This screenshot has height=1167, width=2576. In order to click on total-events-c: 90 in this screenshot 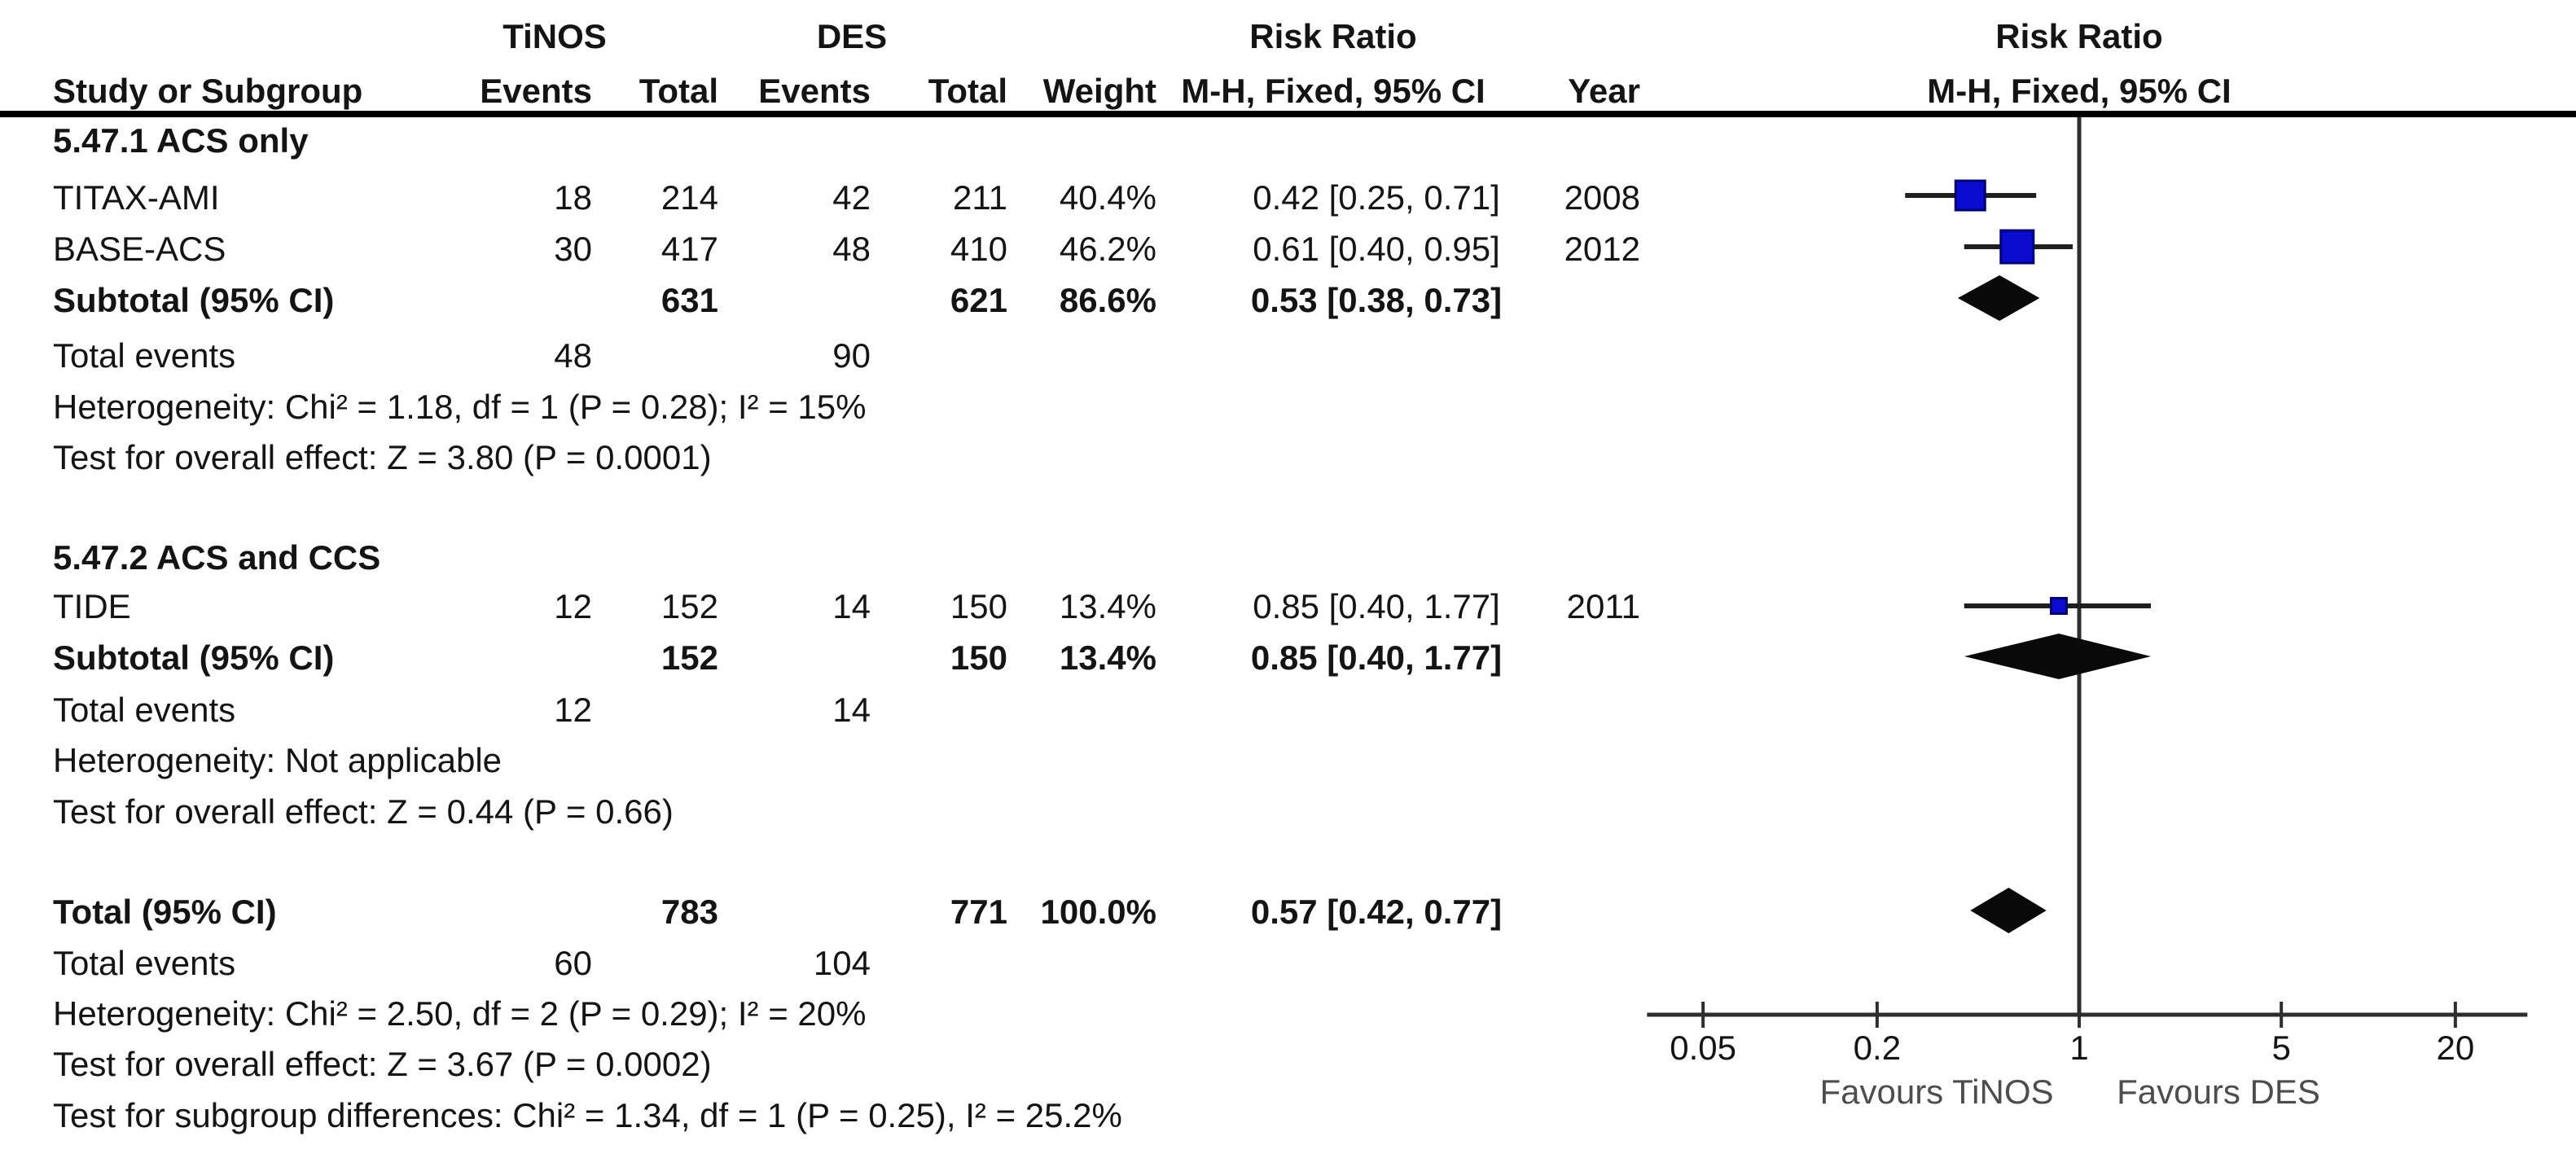, I will do `click(851, 355)`.